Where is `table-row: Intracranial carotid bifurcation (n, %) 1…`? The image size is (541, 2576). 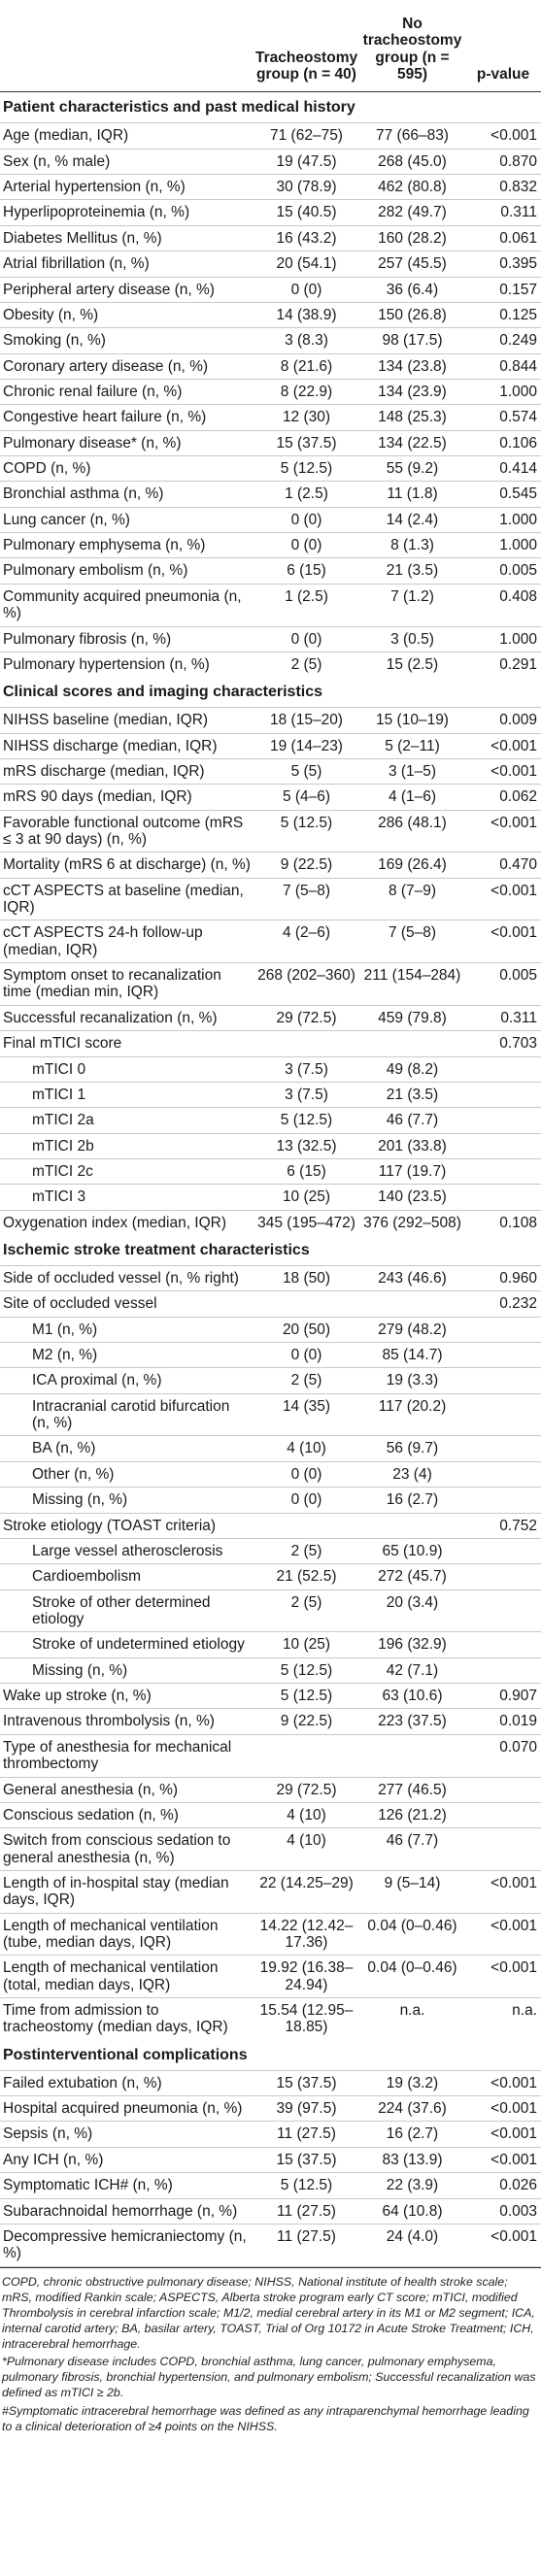 table-row: Intracranial carotid bifurcation (n, %) 1… is located at coordinates (270, 1414).